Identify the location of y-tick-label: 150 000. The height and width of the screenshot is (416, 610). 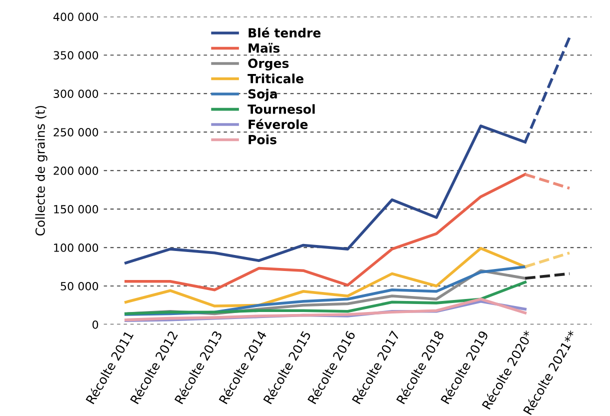
(76, 209).